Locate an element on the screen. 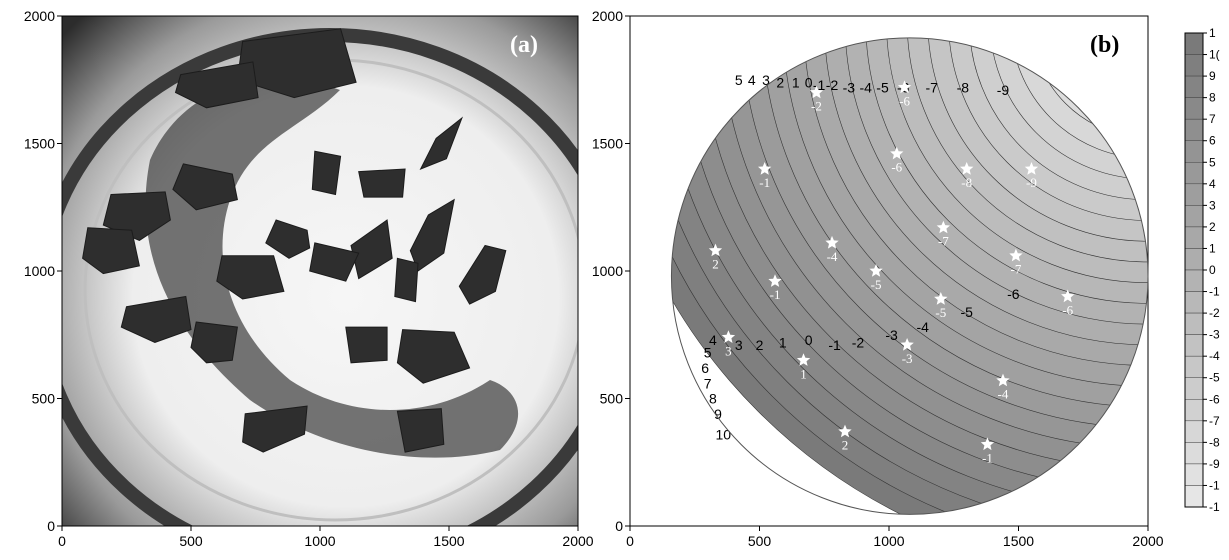  colorbar-tick-label: -1 is located at coordinates (1214, 507).